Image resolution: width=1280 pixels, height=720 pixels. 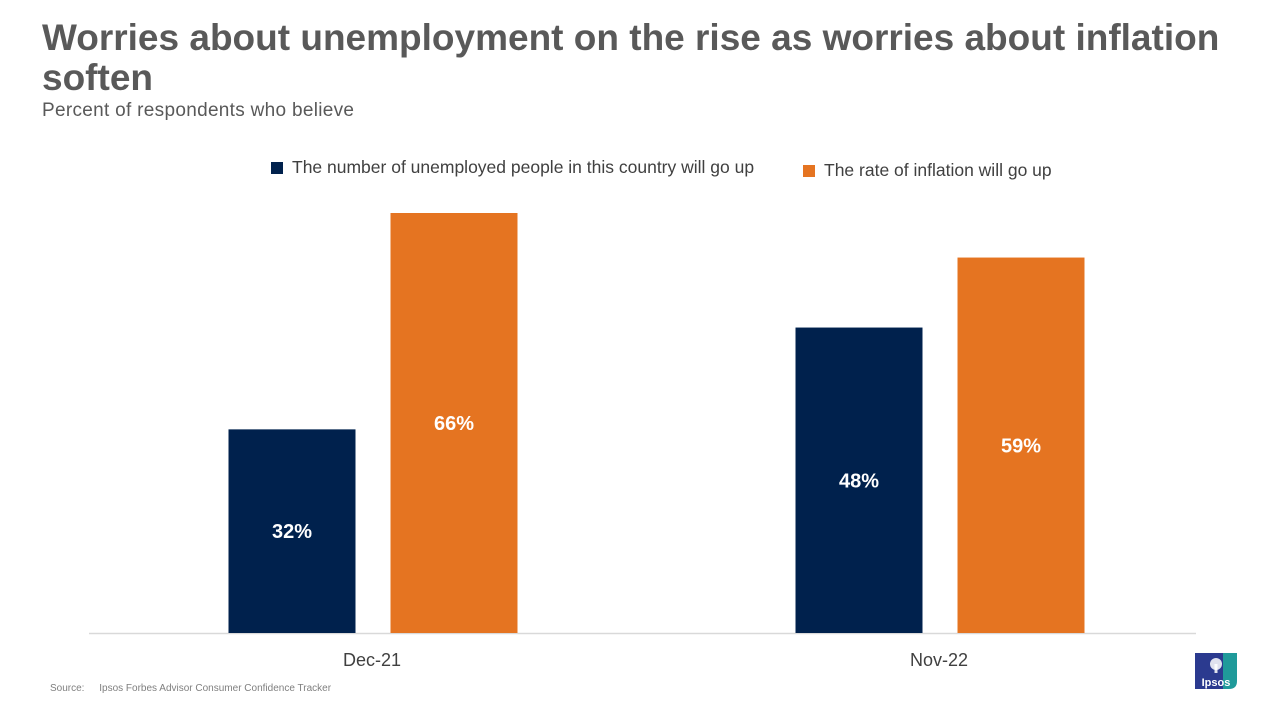 I want to click on source-label: Source:, so click(x=67, y=688).